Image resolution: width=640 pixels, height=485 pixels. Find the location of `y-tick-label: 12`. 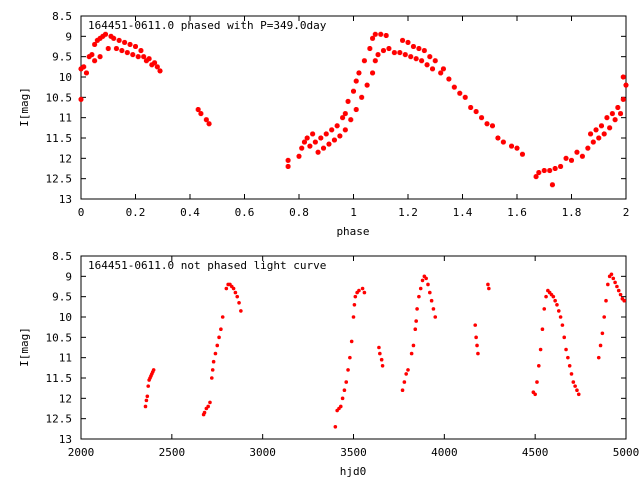

y-tick-label: 12 is located at coordinates (65, 398).